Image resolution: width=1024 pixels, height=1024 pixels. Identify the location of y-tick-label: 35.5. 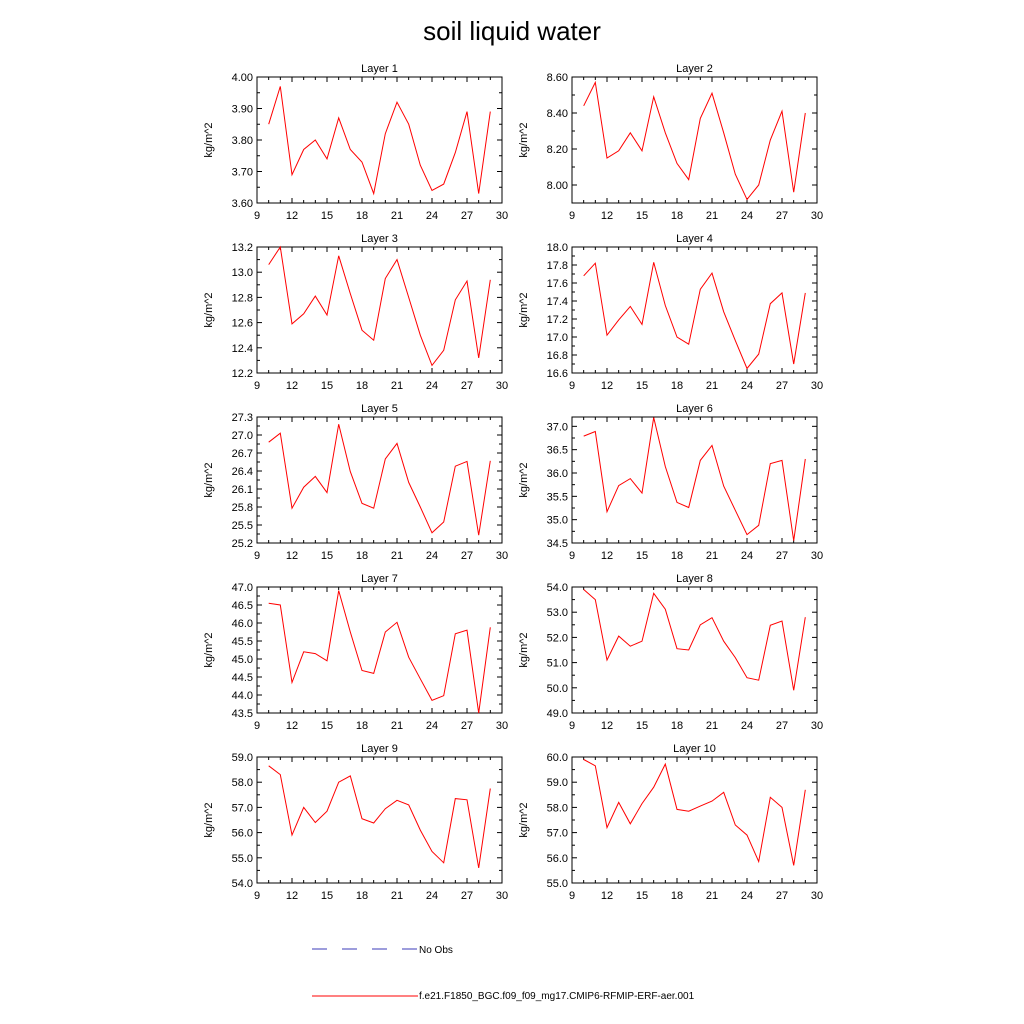
(557, 497).